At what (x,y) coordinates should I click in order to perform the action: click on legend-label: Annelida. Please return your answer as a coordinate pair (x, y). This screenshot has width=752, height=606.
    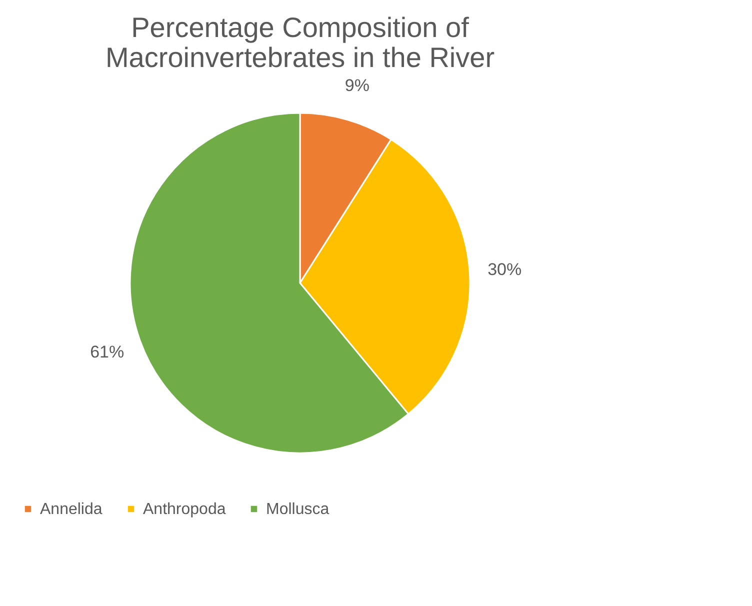
    Looking at the image, I should click on (71, 509).